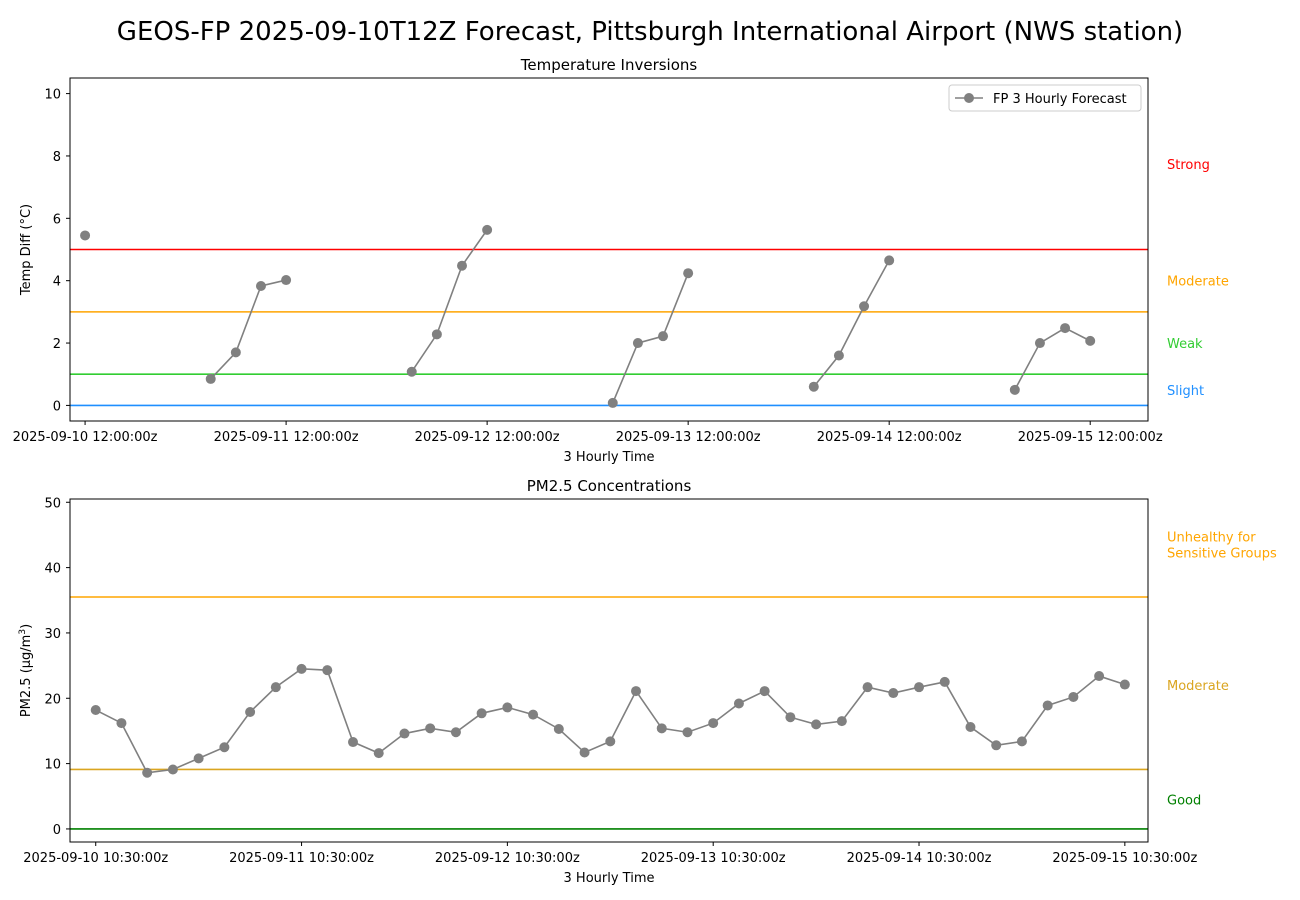 The height and width of the screenshot is (900, 1300). I want to click on x-tick-label: 2025-09-15 10:30:00z, so click(1124, 858).